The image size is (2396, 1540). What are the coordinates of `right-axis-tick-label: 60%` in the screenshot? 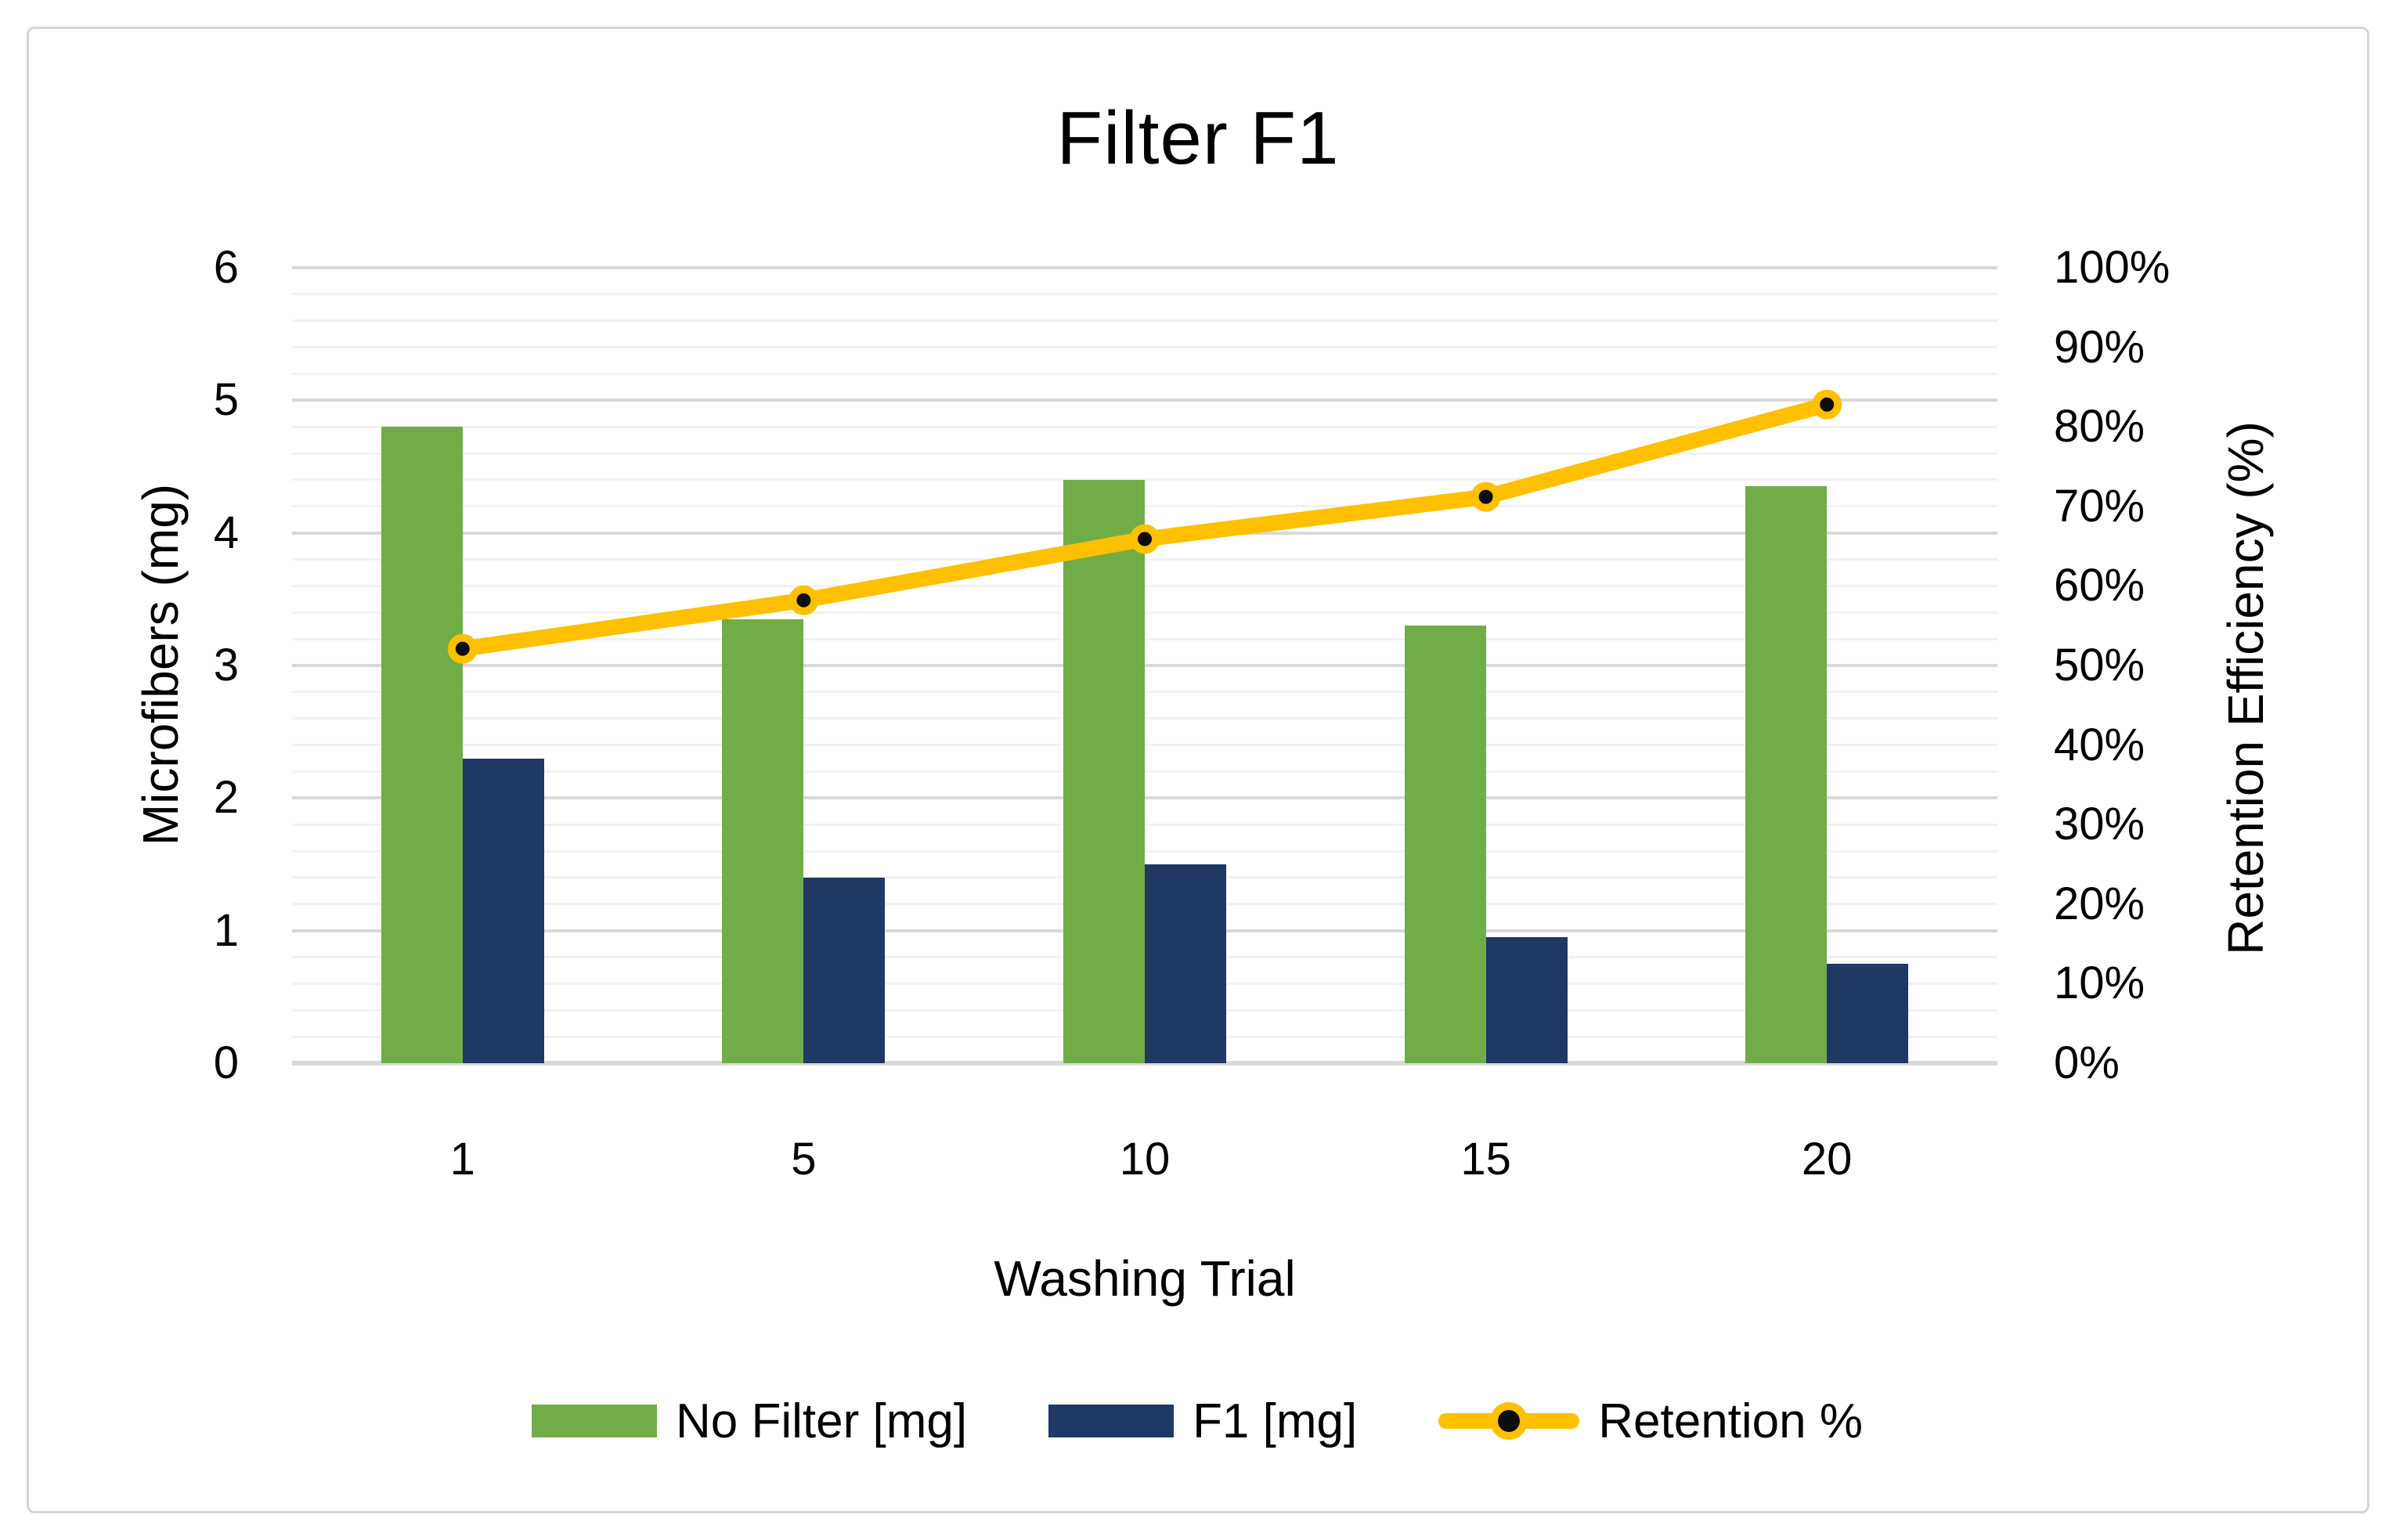 It's located at (2099, 585).